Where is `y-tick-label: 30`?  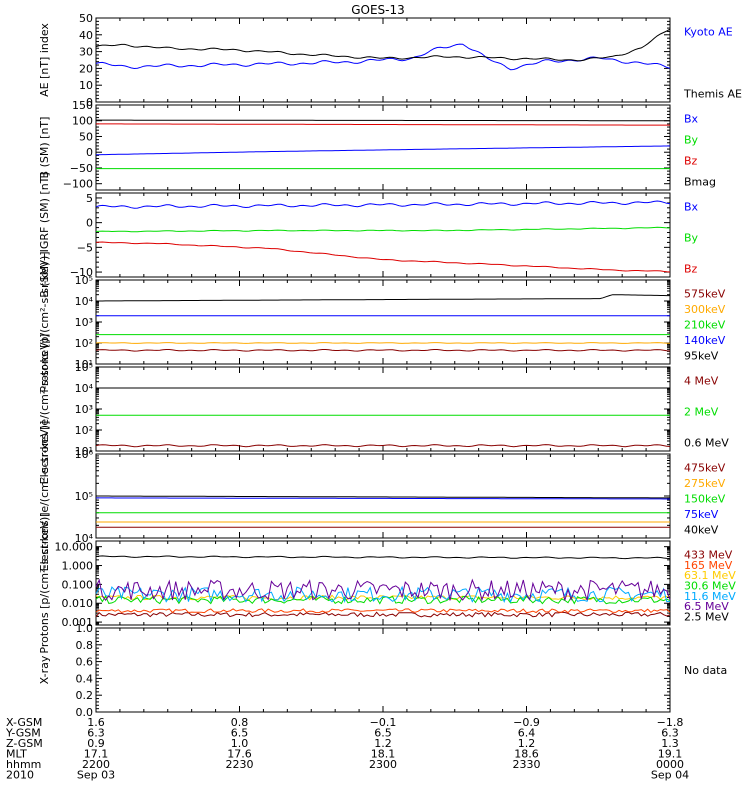 y-tick-label: 30 is located at coordinates (86, 52).